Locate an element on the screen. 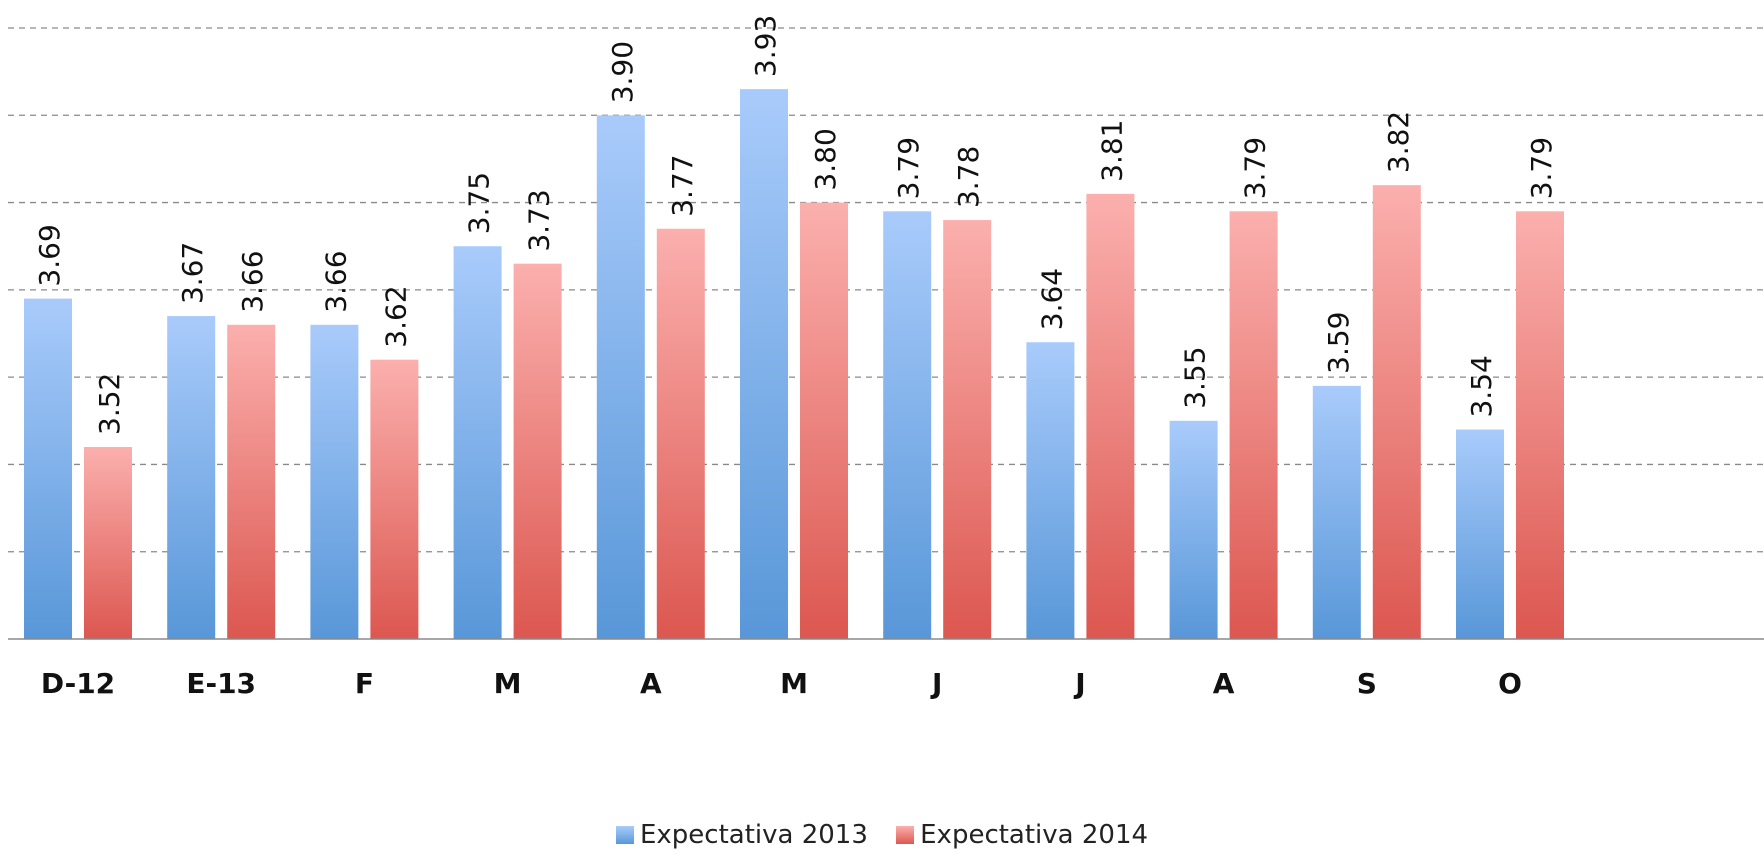  legend-label-2014: Expectativa 2014 is located at coordinates (1034, 835).